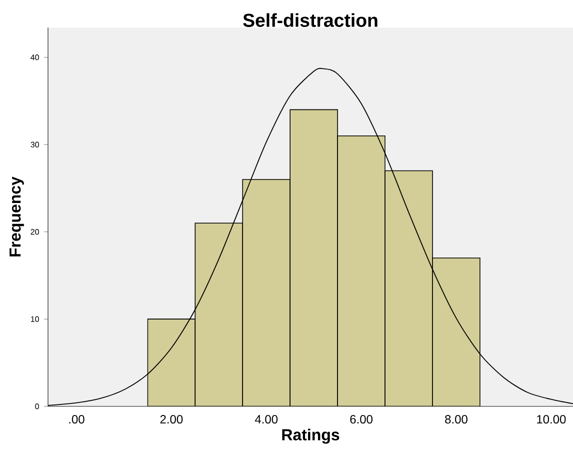 This screenshot has height=461, width=573. Describe the element at coordinates (551, 419) in the screenshot. I see `x-tick-label: 10.00` at that location.